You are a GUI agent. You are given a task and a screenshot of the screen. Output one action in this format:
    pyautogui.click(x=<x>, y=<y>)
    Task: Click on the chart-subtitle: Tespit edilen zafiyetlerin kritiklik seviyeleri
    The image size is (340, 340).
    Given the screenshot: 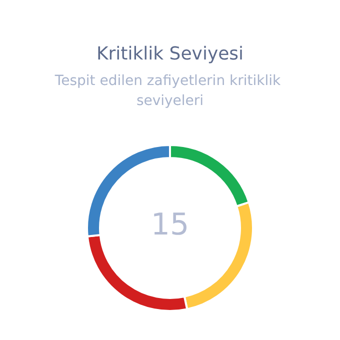 What is the action you would take?
    pyautogui.click(x=170, y=91)
    